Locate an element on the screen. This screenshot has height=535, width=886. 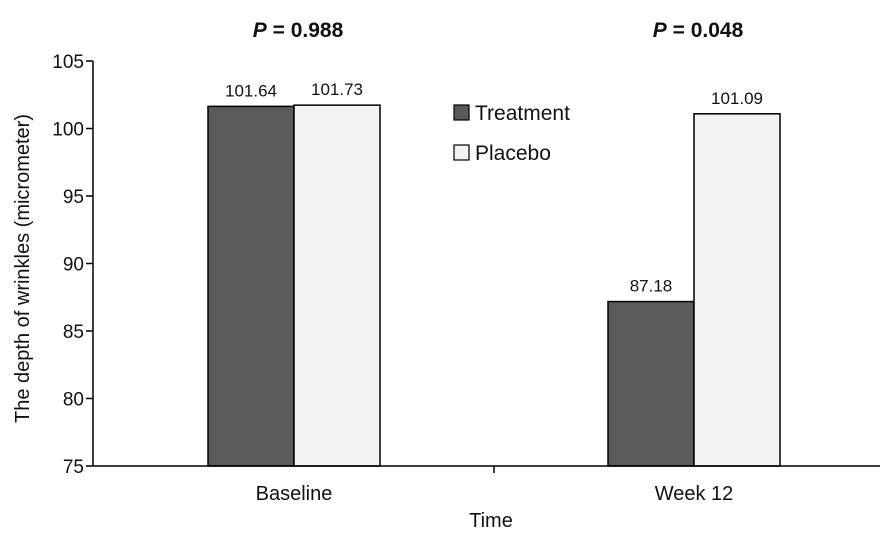
p-values-layer: P = 0.988 P = 0.048 is located at coordinates (498, 30).